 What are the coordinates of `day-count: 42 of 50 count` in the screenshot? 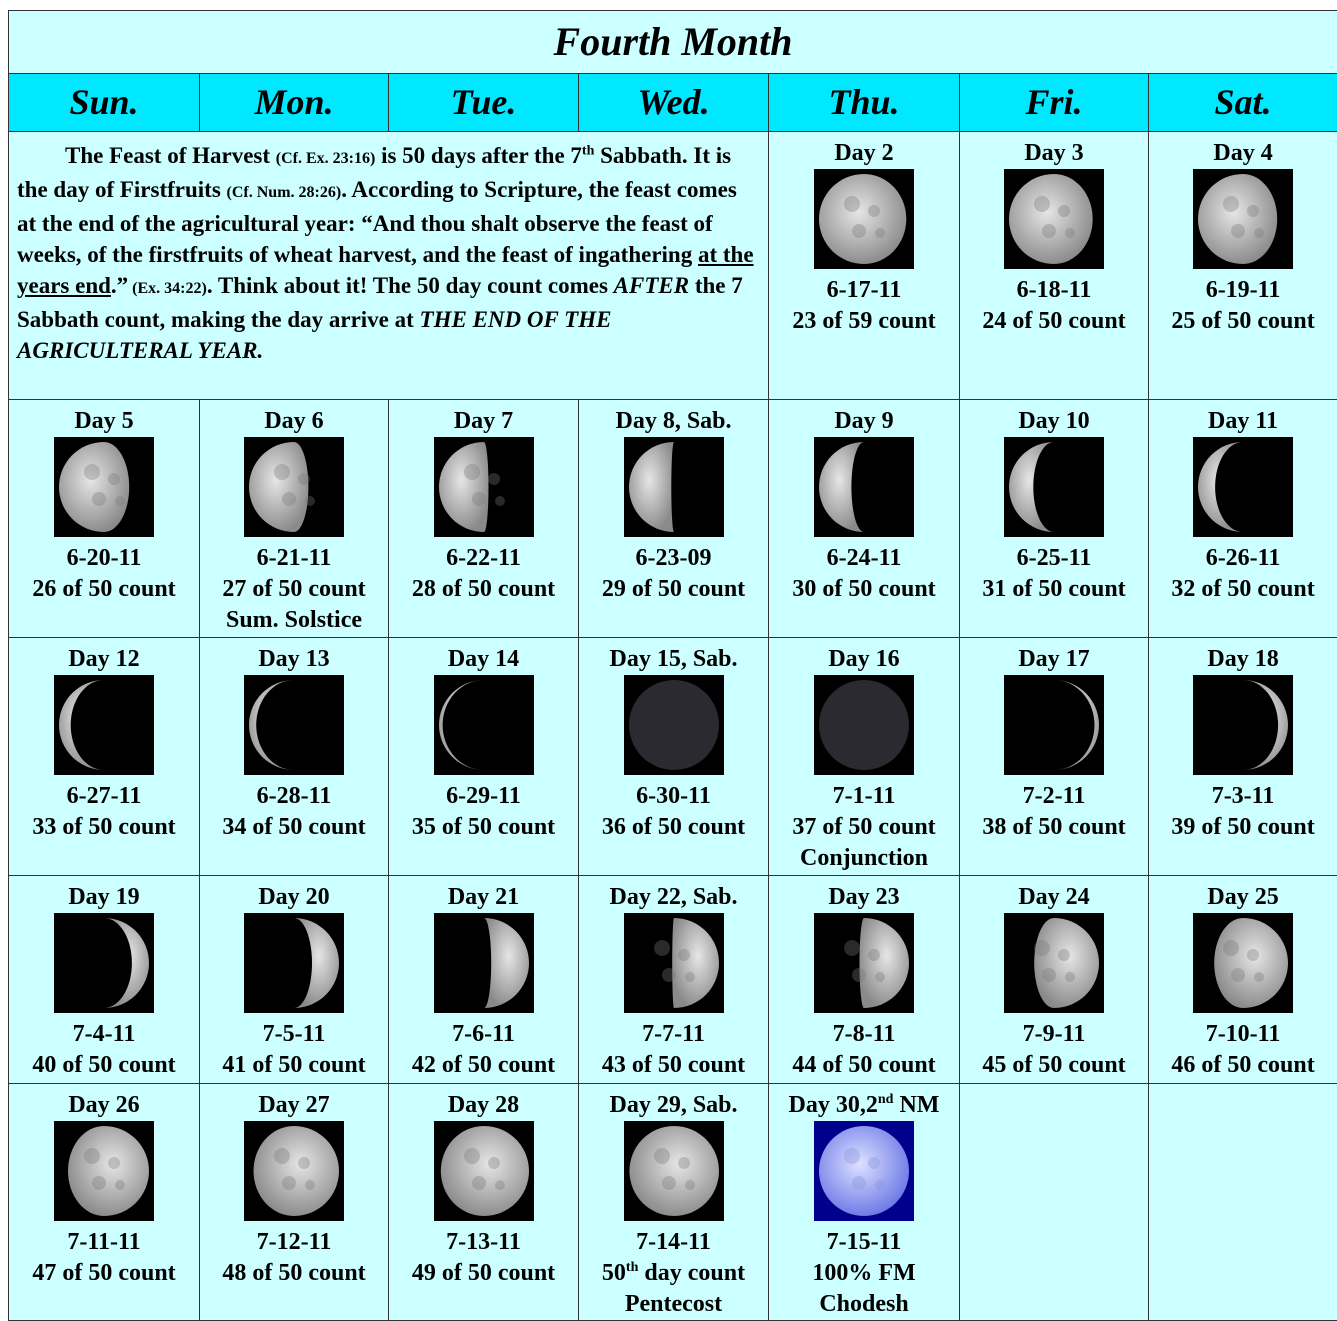 It's located at (483, 1065).